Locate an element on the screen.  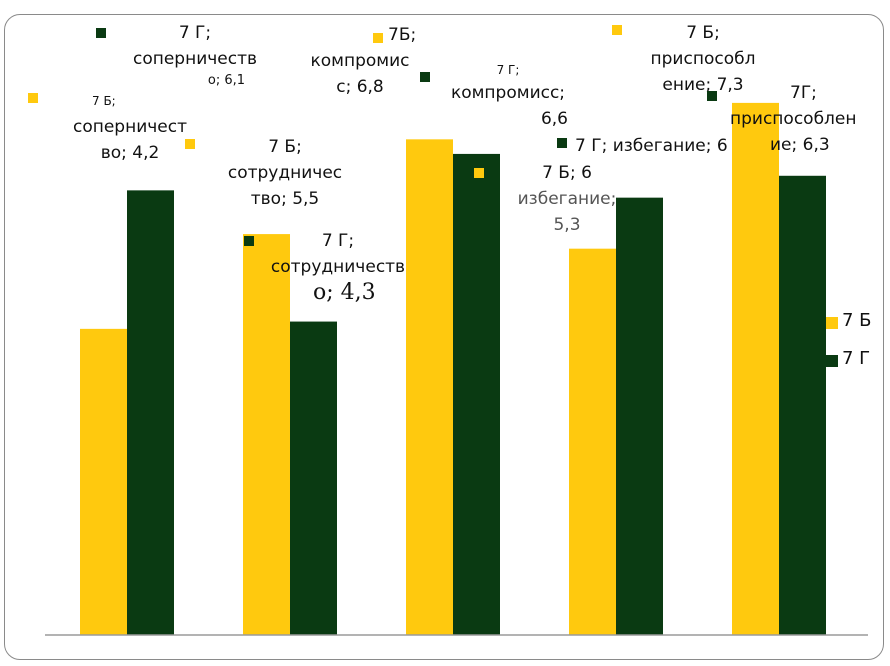
label-line: во; 4,2 is located at coordinates (130, 153).